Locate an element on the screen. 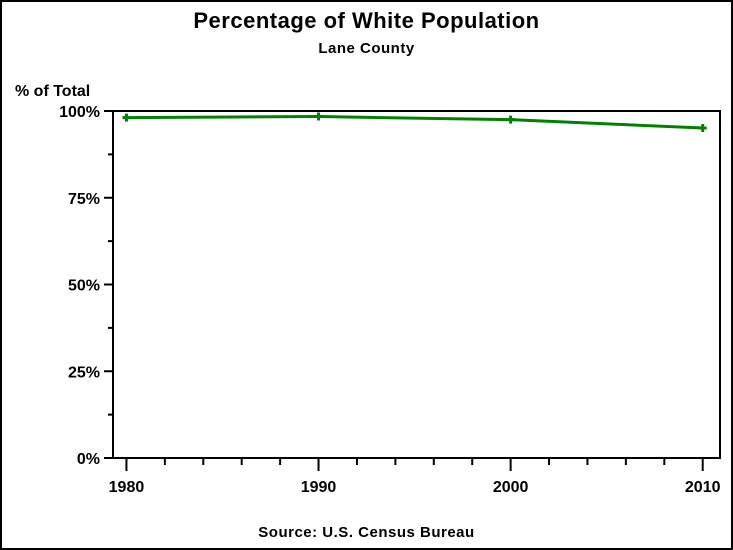  data-line is located at coordinates (414, 122).